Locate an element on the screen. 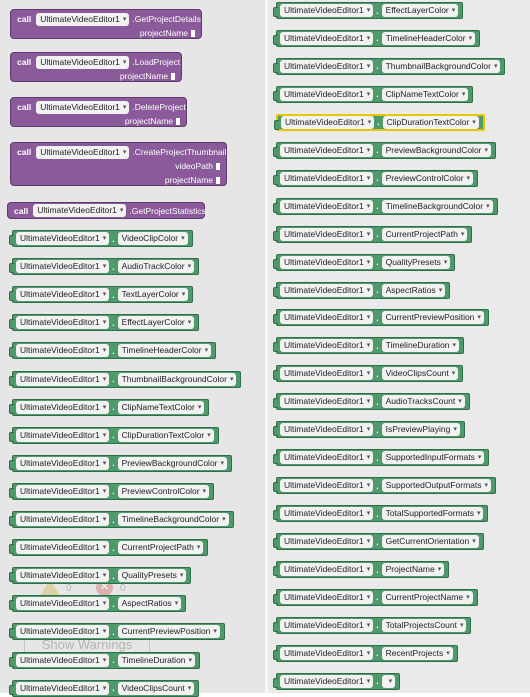 This screenshot has height=697, width=530. property-dropdown: CurrentProjectPath ▾ is located at coordinates (160, 548).